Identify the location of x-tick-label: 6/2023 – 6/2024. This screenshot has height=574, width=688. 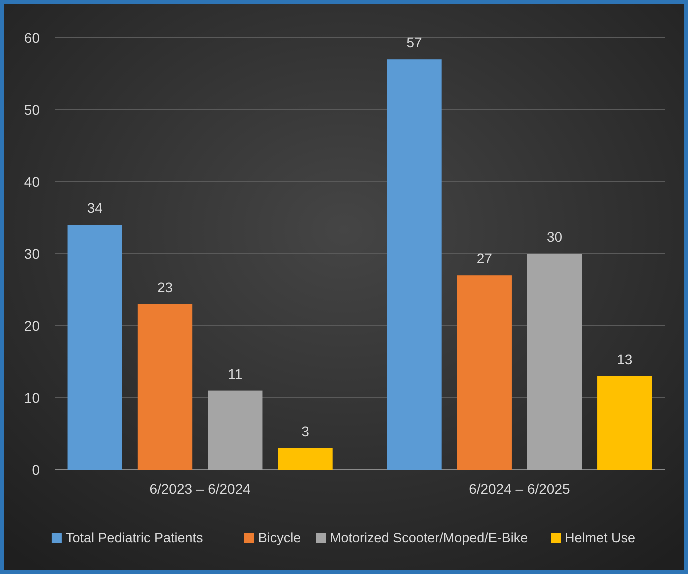
(201, 489).